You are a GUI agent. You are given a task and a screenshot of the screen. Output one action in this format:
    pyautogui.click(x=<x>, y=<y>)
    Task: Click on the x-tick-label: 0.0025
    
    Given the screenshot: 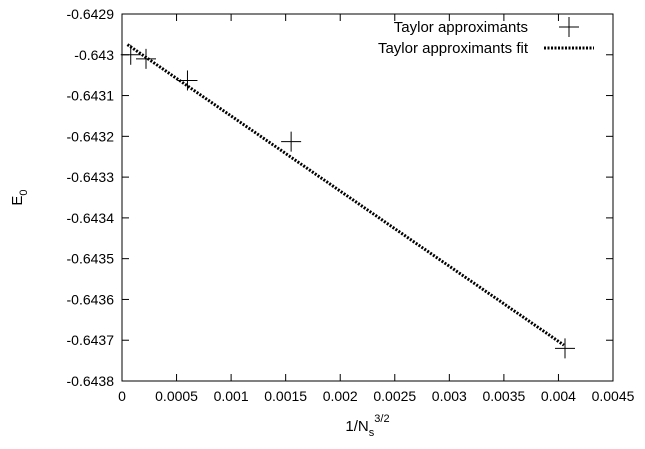 What is the action you would take?
    pyautogui.click(x=394, y=396)
    